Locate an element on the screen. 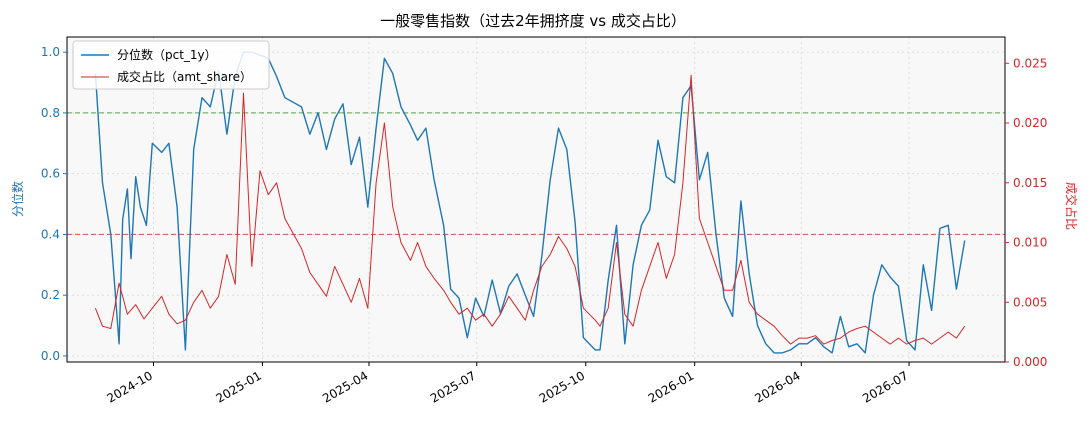 This screenshot has height=429, width=1089. y-right-tick-label: 0.005 is located at coordinates (1030, 302).